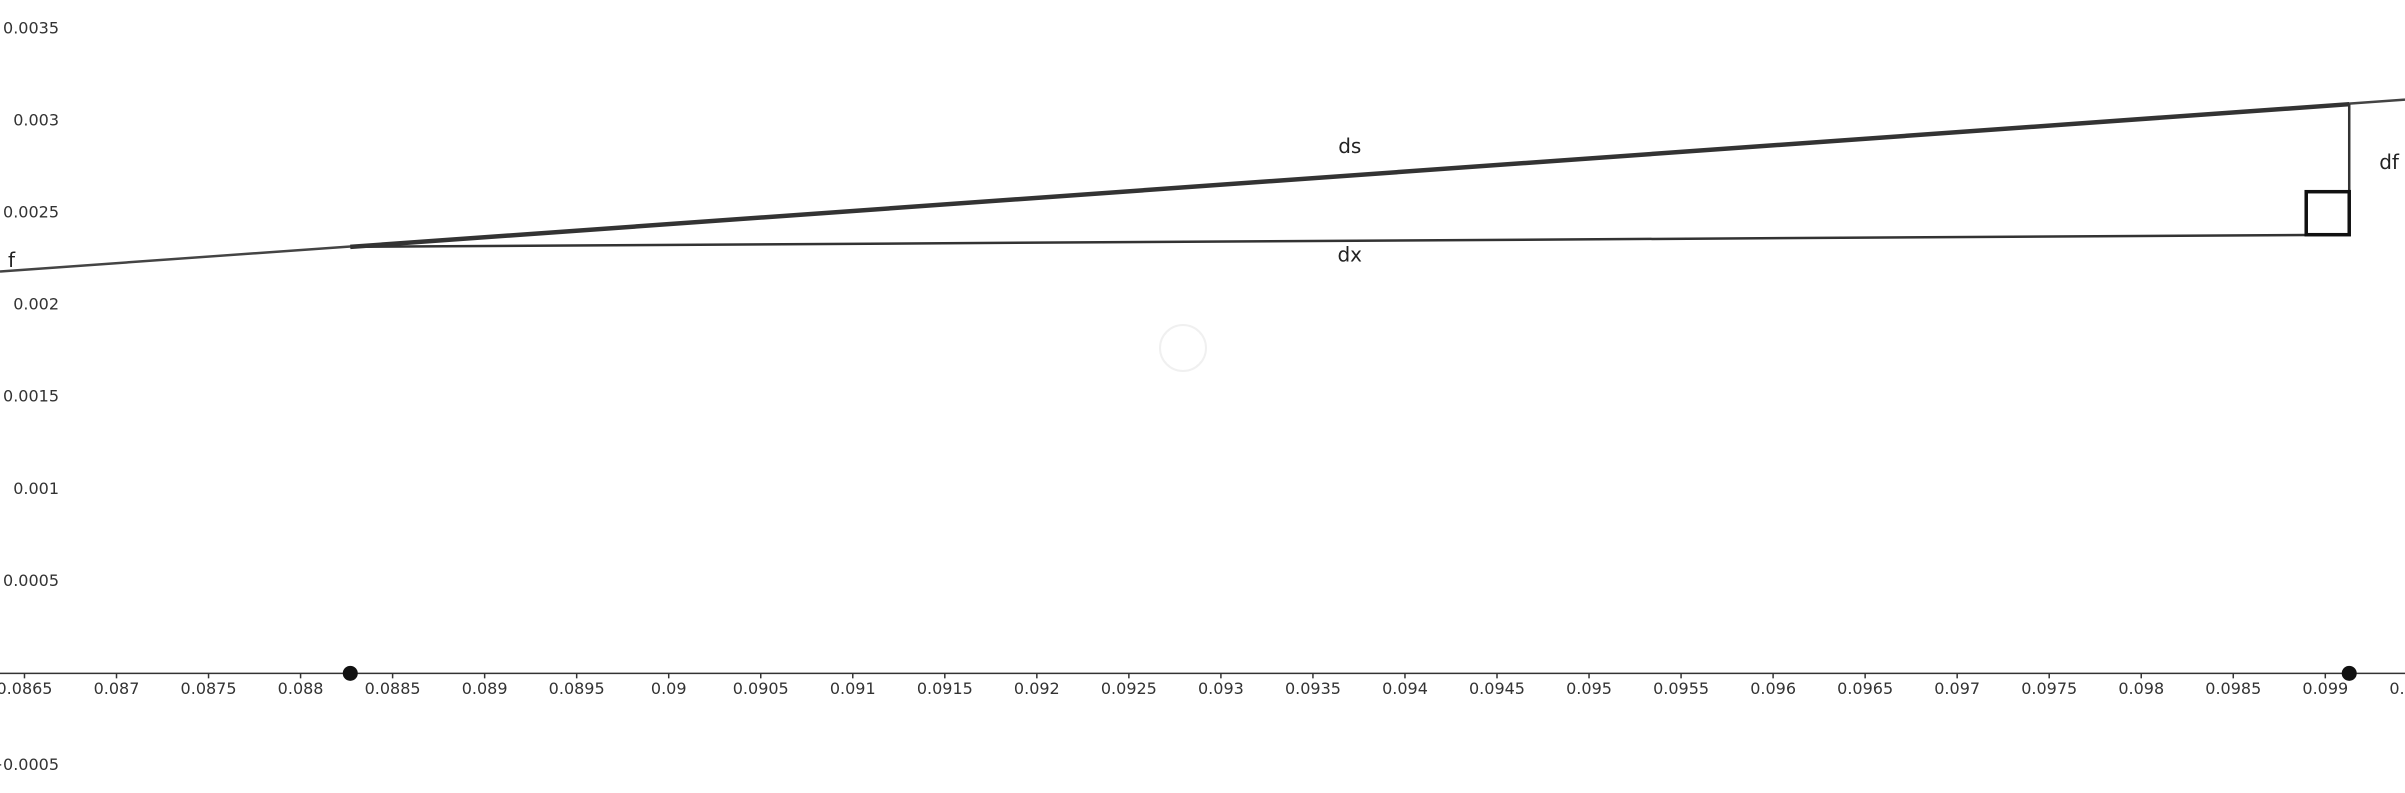 The height and width of the screenshot is (793, 2405). Describe the element at coordinates (2233, 688) in the screenshot. I see `x-tick-label: 0.0985` at that location.